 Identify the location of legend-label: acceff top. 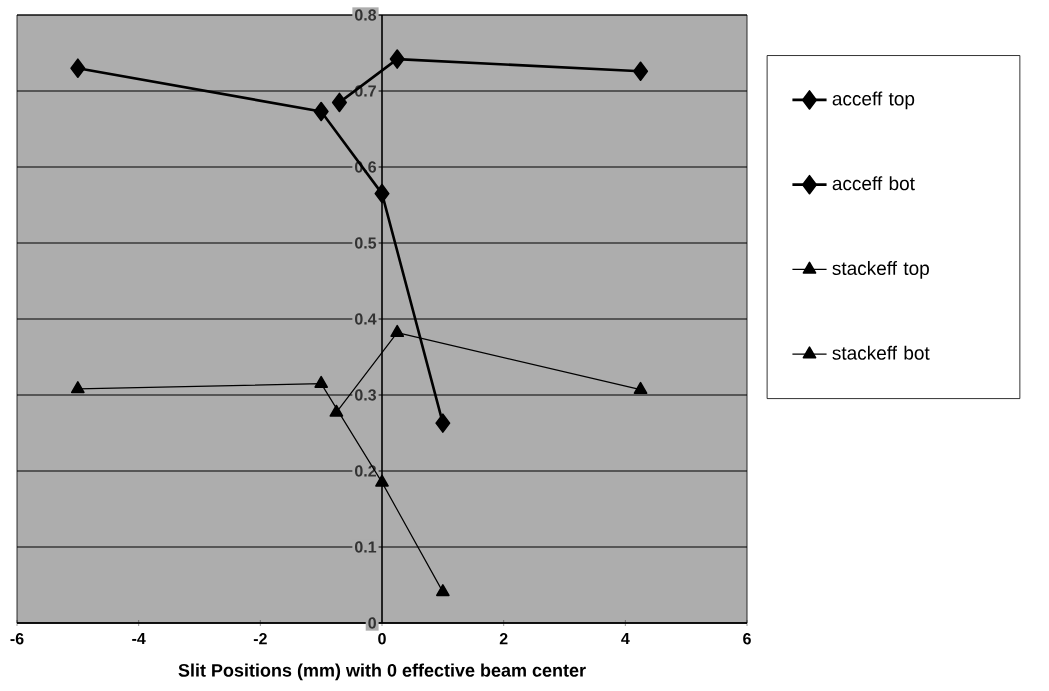
(873, 100).